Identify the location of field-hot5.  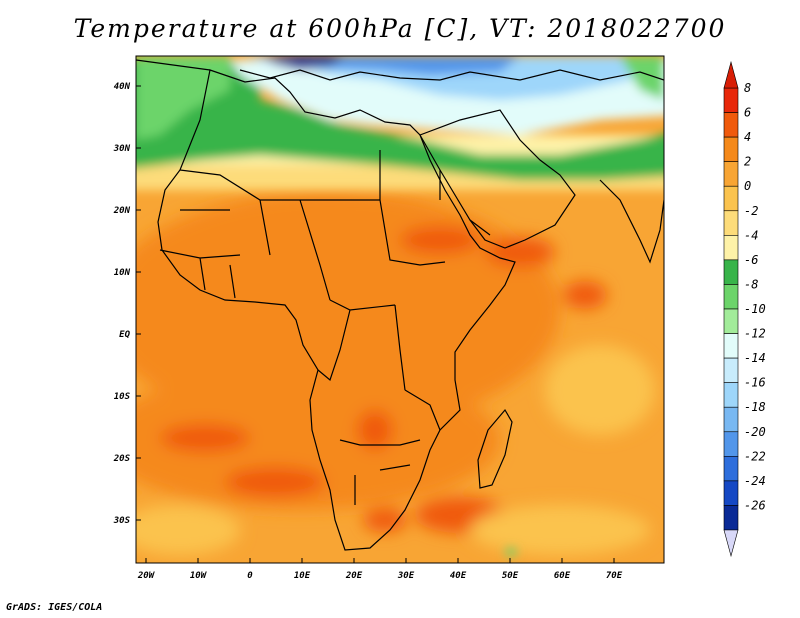
(275, 482).